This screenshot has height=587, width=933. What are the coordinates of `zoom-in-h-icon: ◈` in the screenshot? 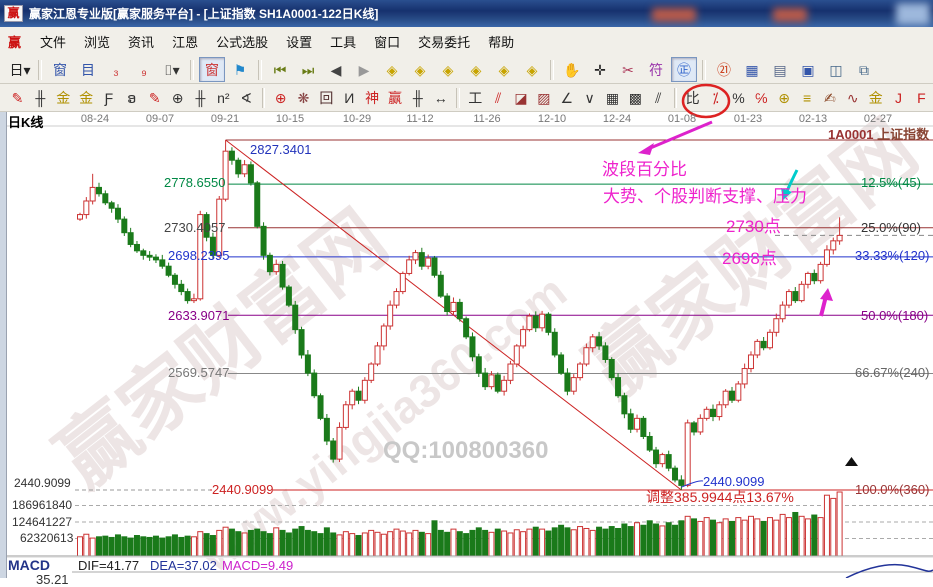 It's located at (476, 69).